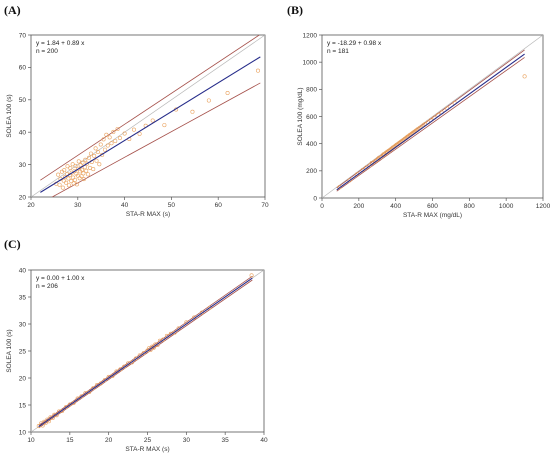 The image size is (550, 460). I want to click on x-tick-label: 200, so click(358, 206).